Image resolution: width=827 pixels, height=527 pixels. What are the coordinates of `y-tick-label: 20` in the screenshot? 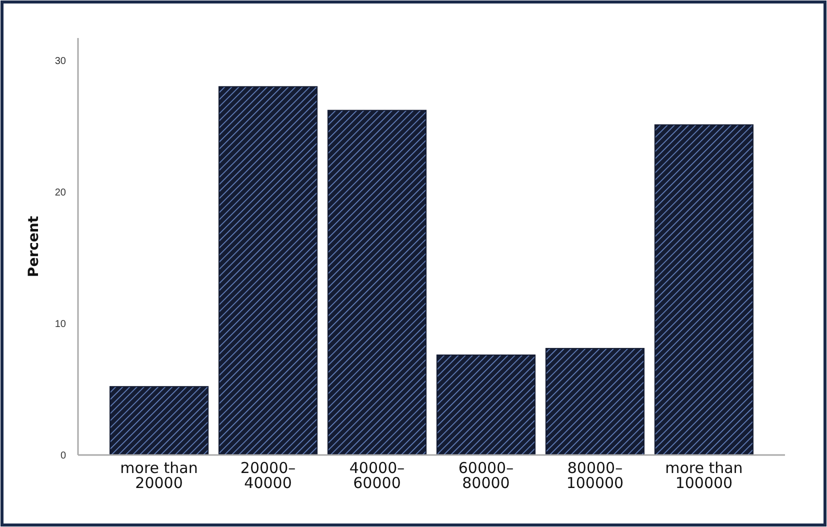 It's located at (60, 192).